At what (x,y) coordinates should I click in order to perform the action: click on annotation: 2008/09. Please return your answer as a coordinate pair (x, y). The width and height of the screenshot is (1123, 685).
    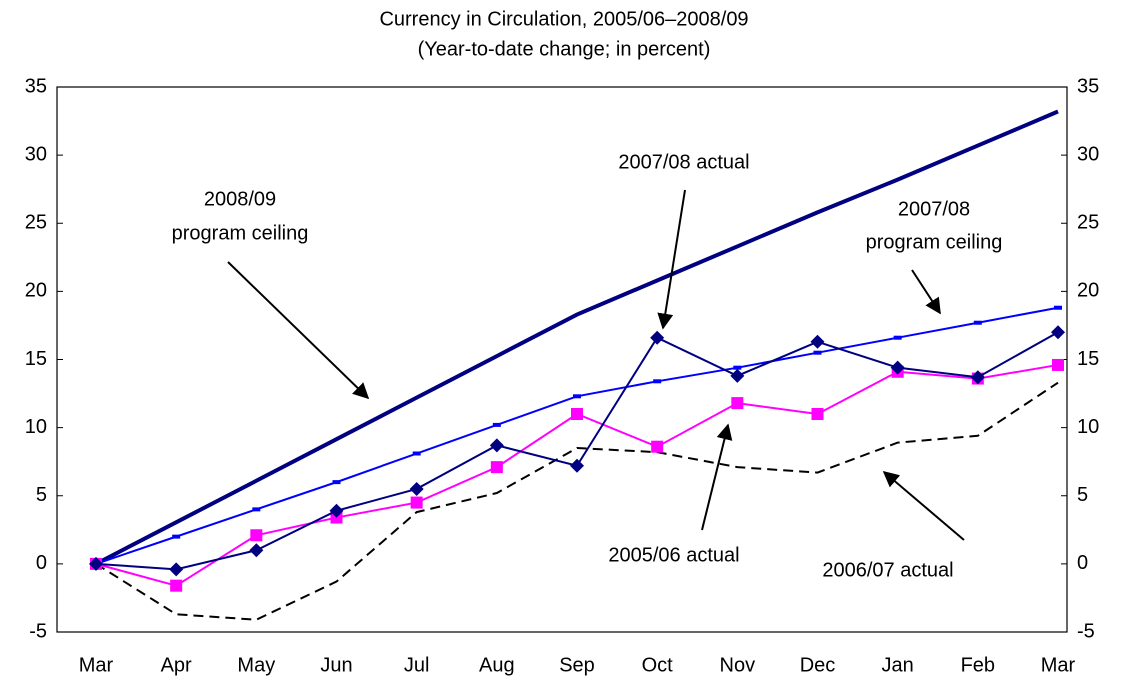
    Looking at the image, I should click on (240, 199).